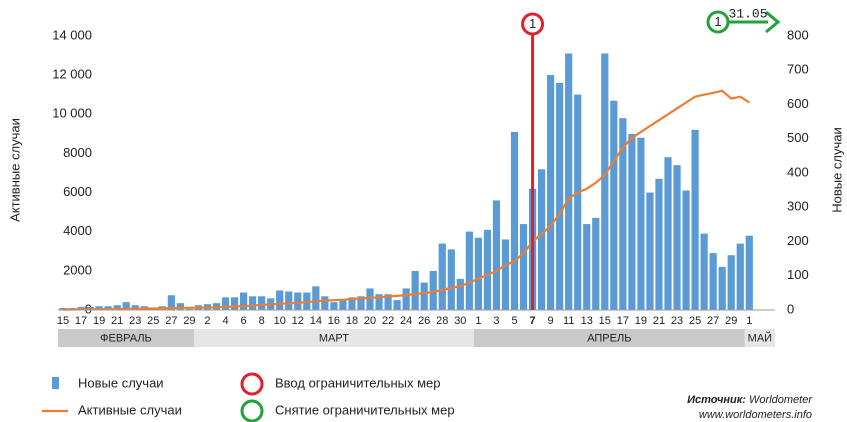 This screenshot has width=847, height=422. I want to click on y-tick-label: 6000, so click(77, 191).